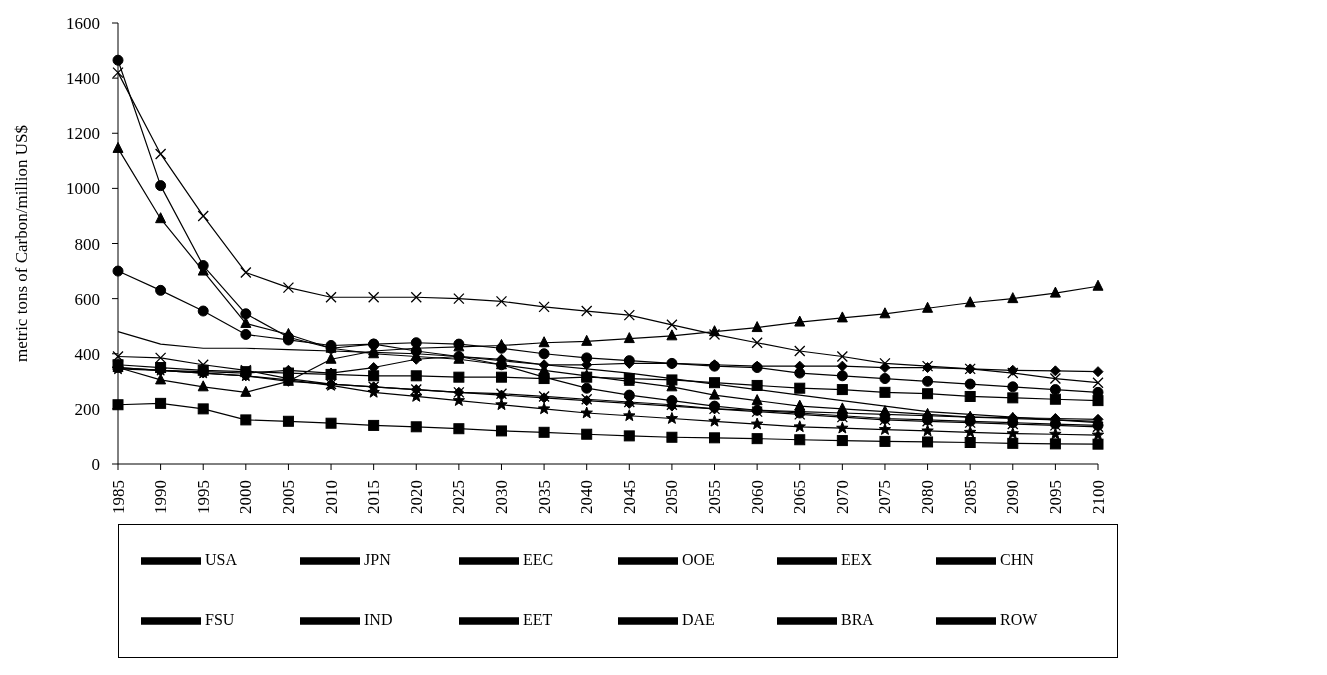 Image resolution: width=1327 pixels, height=675 pixels. Describe the element at coordinates (501, 497) in the screenshot. I see `x-tick-label: 2030` at that location.